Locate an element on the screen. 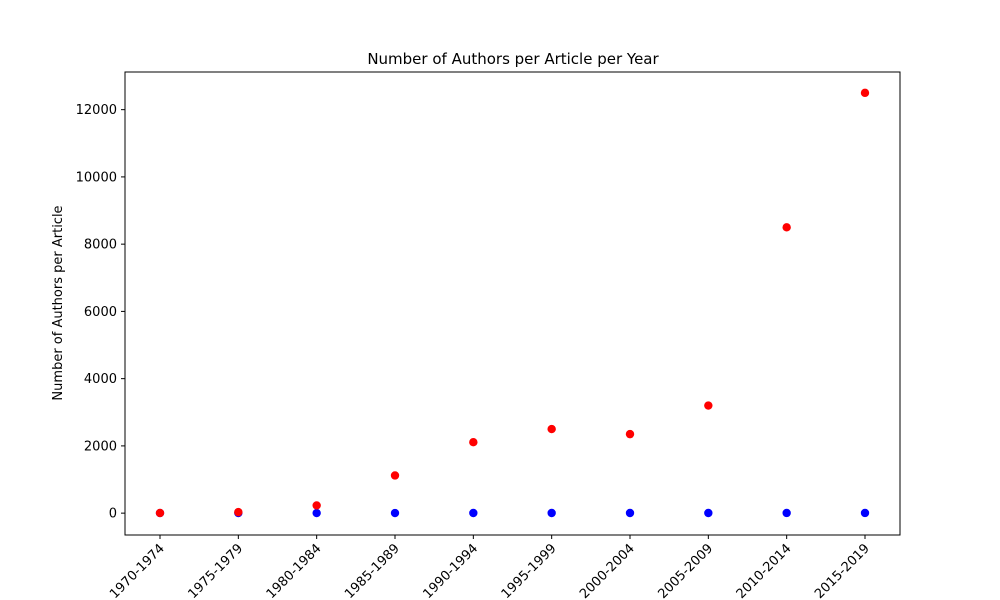 This screenshot has height=600, width=1000. y-tick-label: 12000 is located at coordinates (96, 110).